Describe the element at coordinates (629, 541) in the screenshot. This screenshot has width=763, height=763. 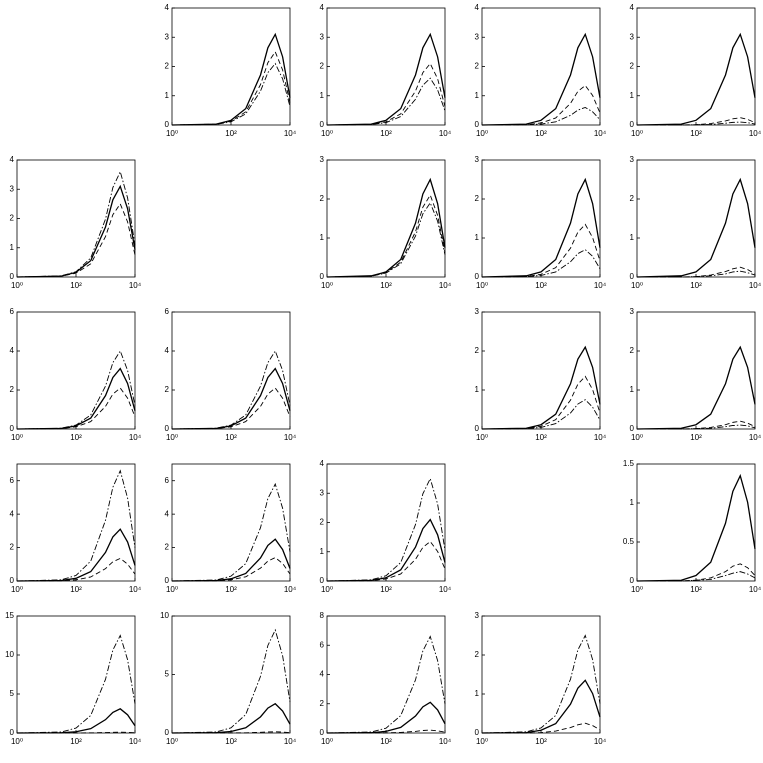
I see `y-tick-label: 0.5` at that location.